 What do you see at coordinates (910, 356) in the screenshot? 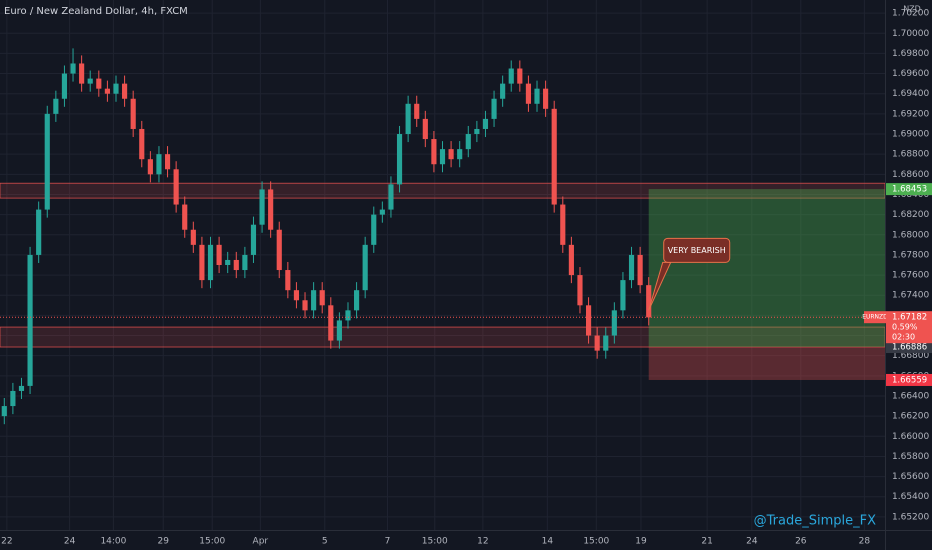
I see `y-tick-label: 1.66800` at bounding box center [910, 356].